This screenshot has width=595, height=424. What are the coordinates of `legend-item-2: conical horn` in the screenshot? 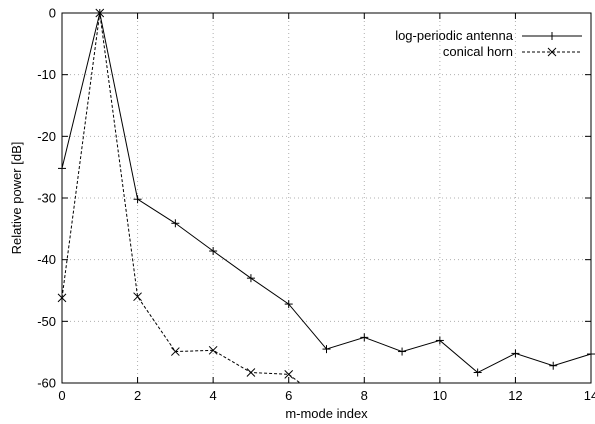 It's located at (512, 51).